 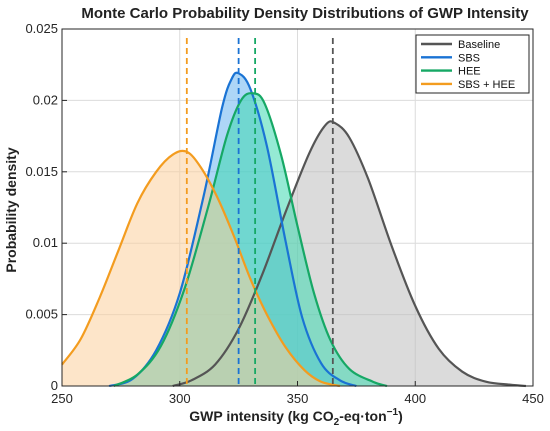 I want to click on x-tick-label: 450, so click(x=533, y=398).